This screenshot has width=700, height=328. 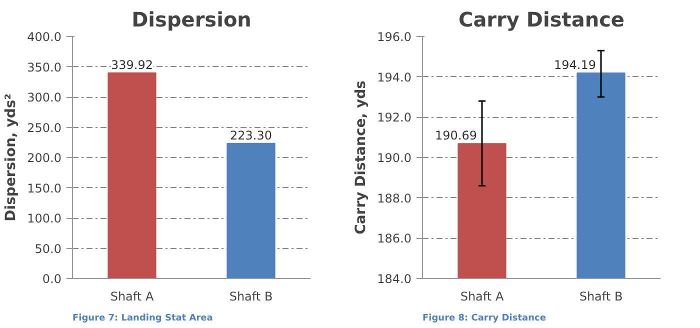 What do you see at coordinates (394, 239) in the screenshot?
I see `y-tick-label: 186.0` at bounding box center [394, 239].